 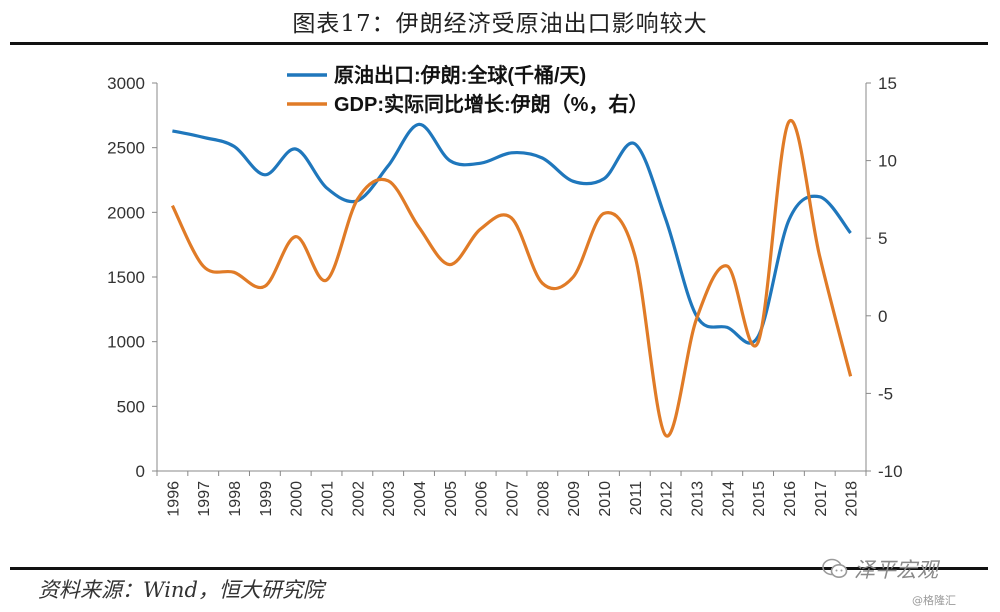 I want to click on y-tick-label-right: -5, so click(x=885, y=393).